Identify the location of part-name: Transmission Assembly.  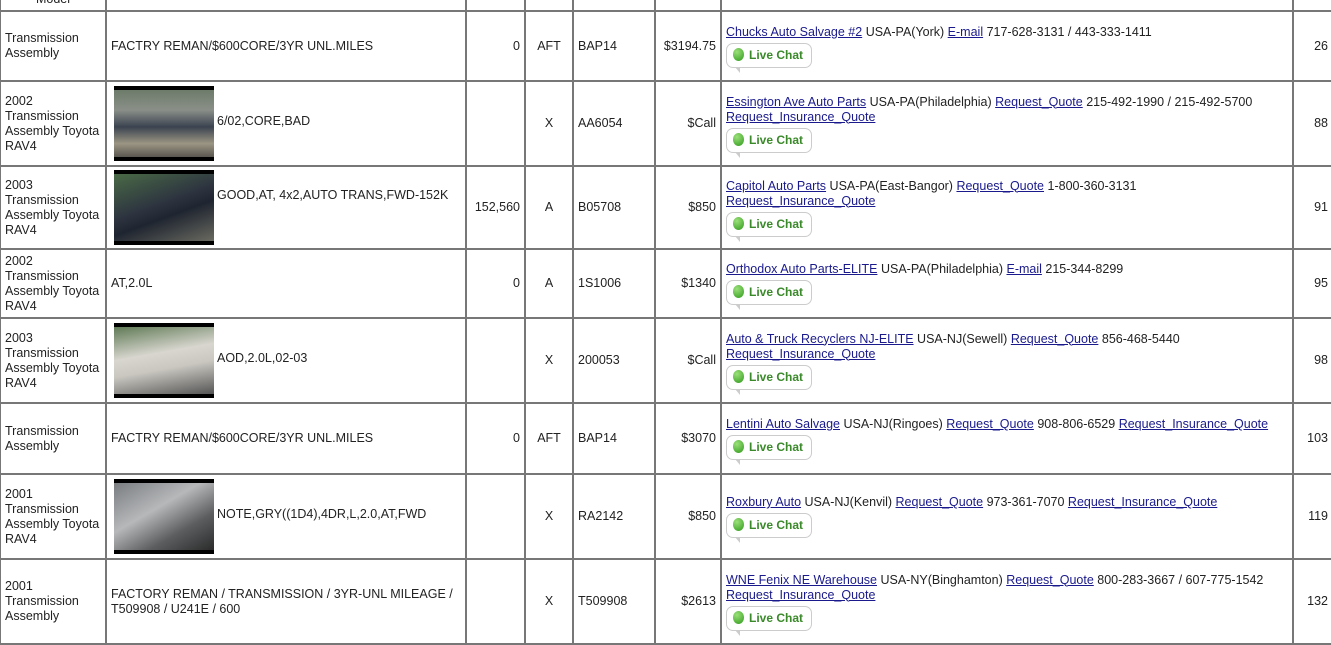
(53, 438).